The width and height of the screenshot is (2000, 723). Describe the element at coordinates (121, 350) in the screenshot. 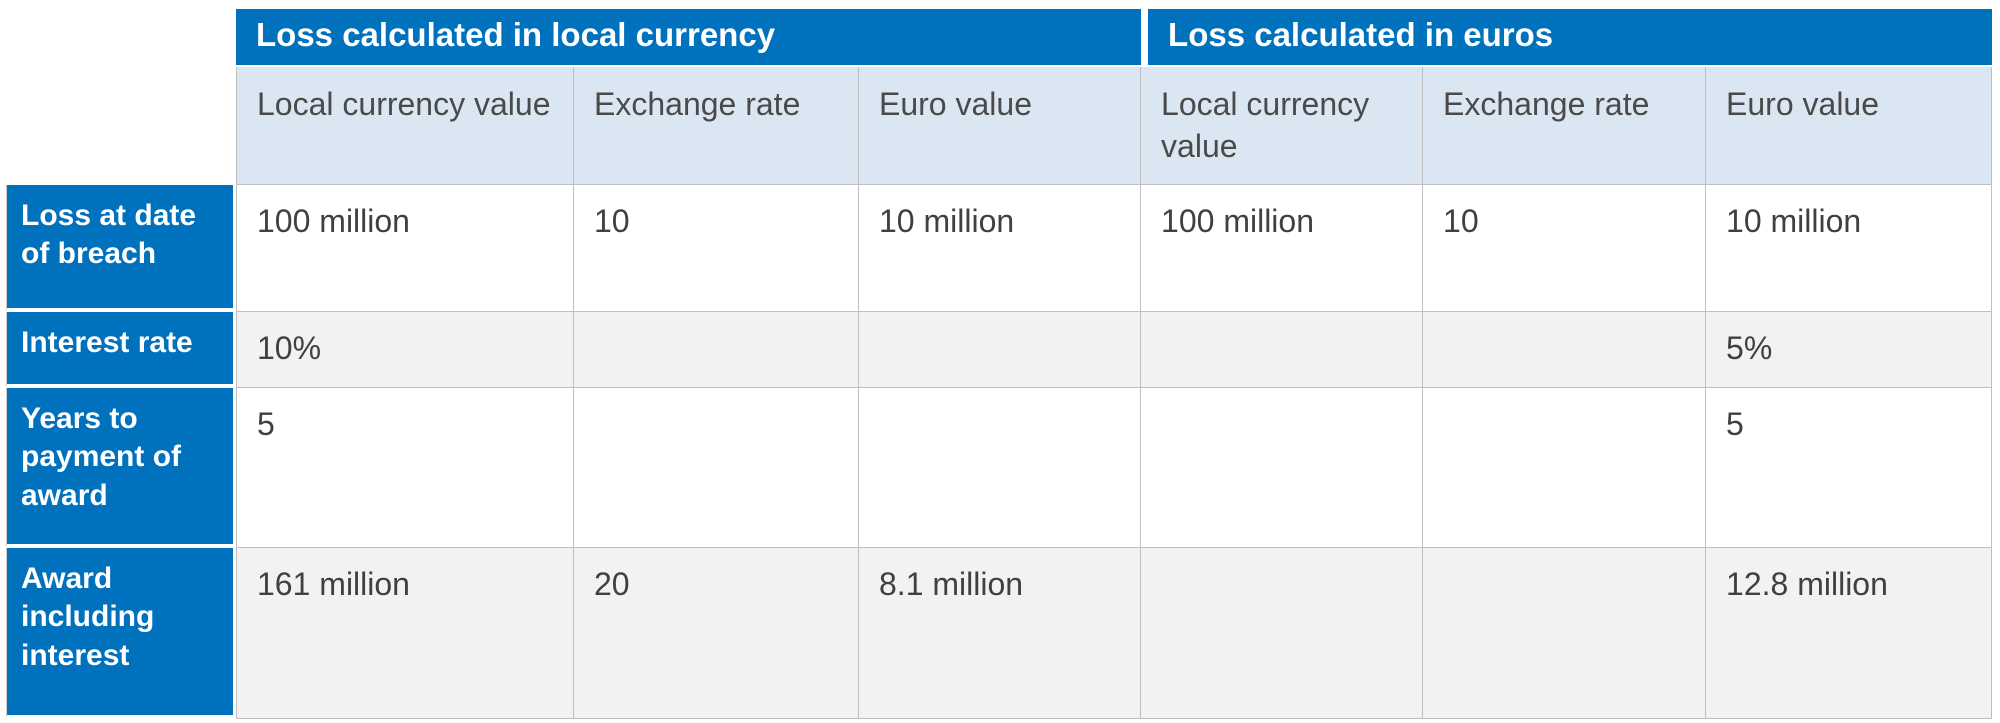

I see `row-label-interest-rate: Interest rate` at that location.